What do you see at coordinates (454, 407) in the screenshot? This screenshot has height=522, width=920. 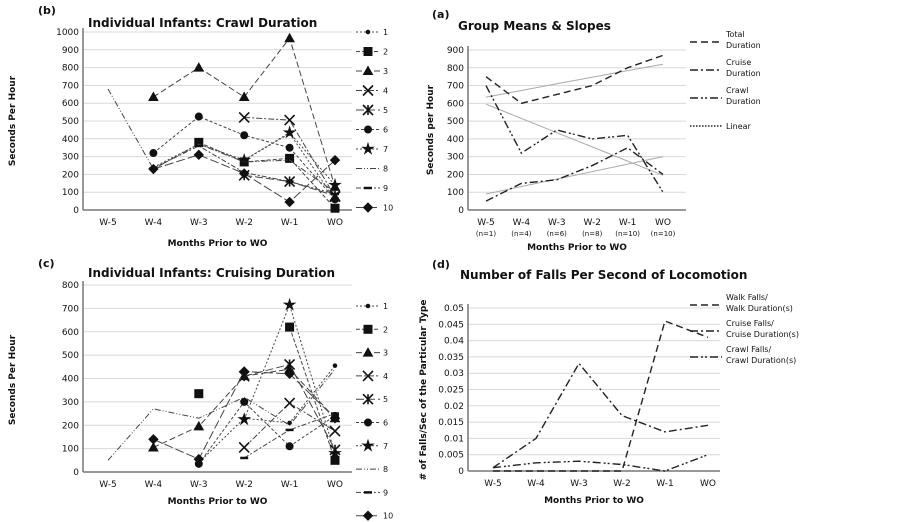 I see `y-tick-label: 0.02` at bounding box center [454, 407].